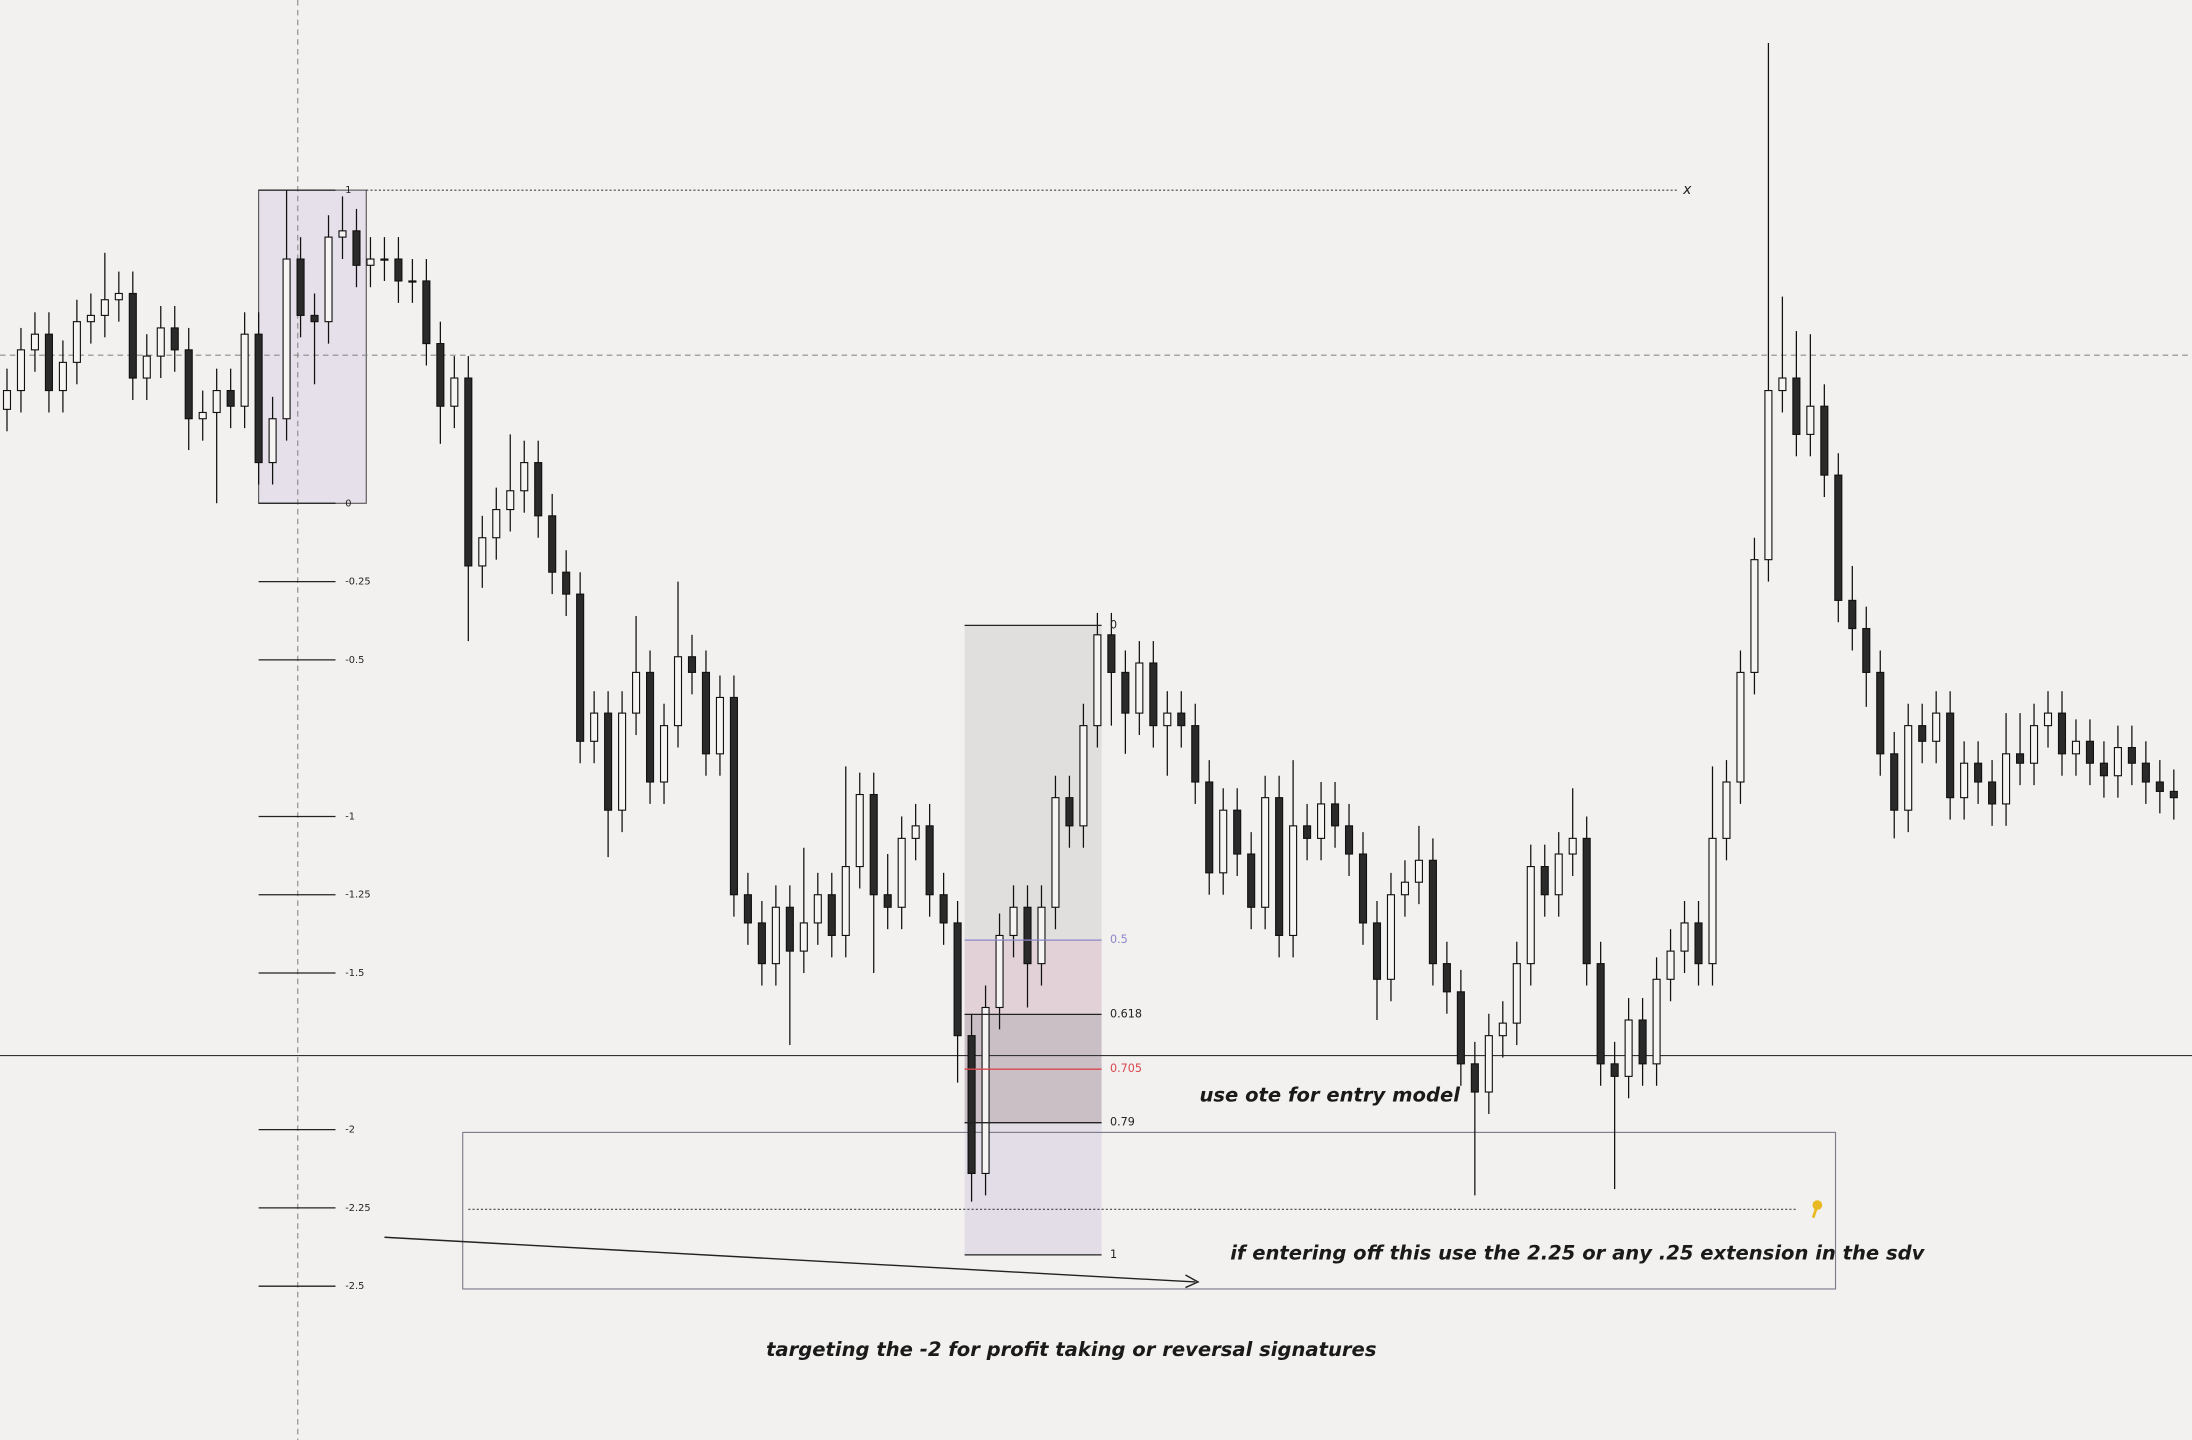 The image size is (2192, 1440). What do you see at coordinates (357, 1208) in the screenshot?
I see `fib-level-label: -2.25` at bounding box center [357, 1208].